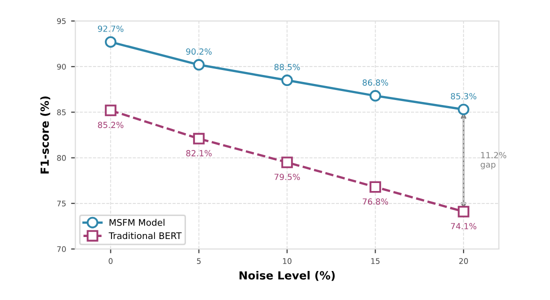 This screenshot has height=300, width=550. I want to click on annotation: 11.2% gap, so click(493, 161).